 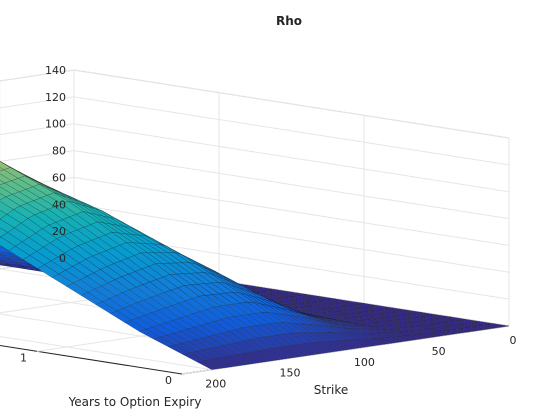 I want to click on z-tick-label: 120, so click(x=55, y=97).